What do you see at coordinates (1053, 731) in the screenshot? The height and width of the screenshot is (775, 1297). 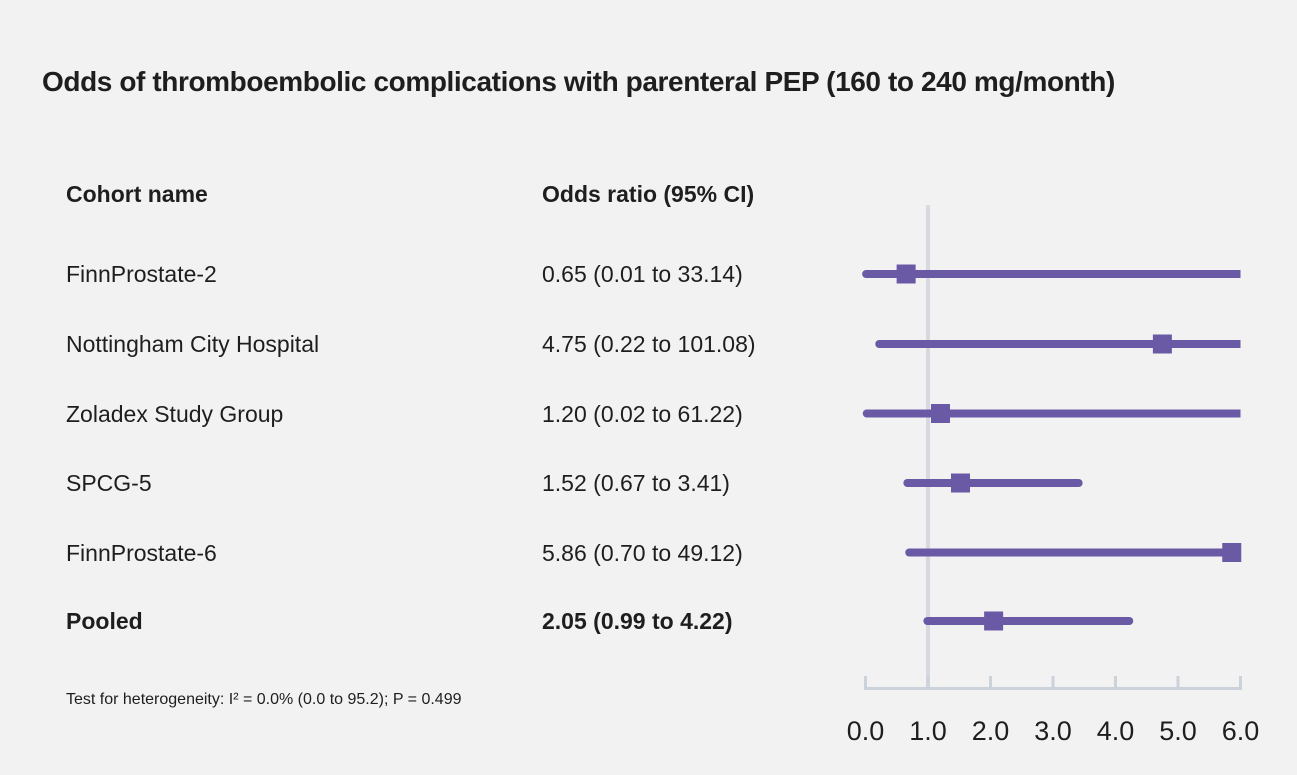 I see `x-axis-tick-label: 3.0` at bounding box center [1053, 731].